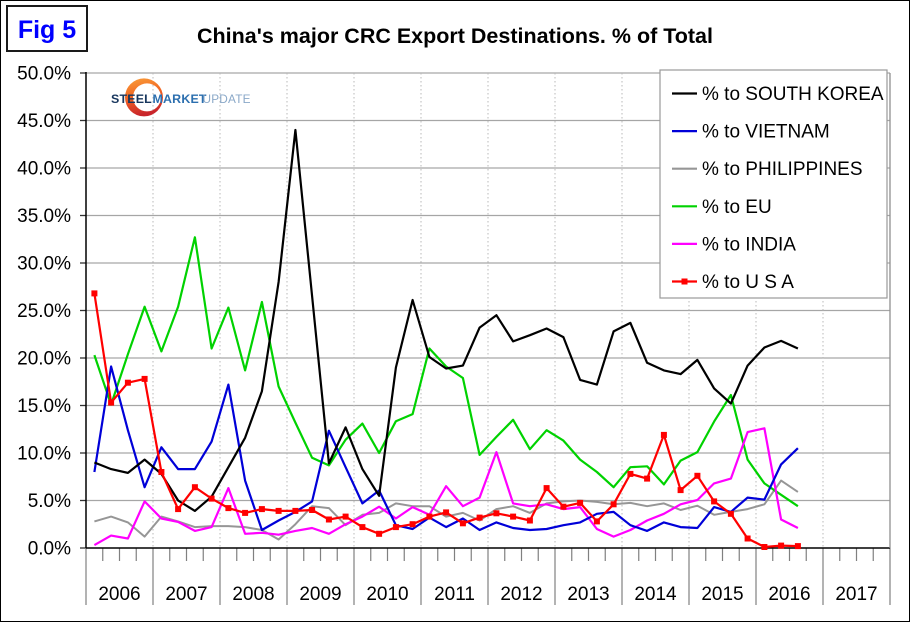  What do you see at coordinates (782, 169) in the screenshot?
I see `svg-text: % to PHILIPPINES` at bounding box center [782, 169].